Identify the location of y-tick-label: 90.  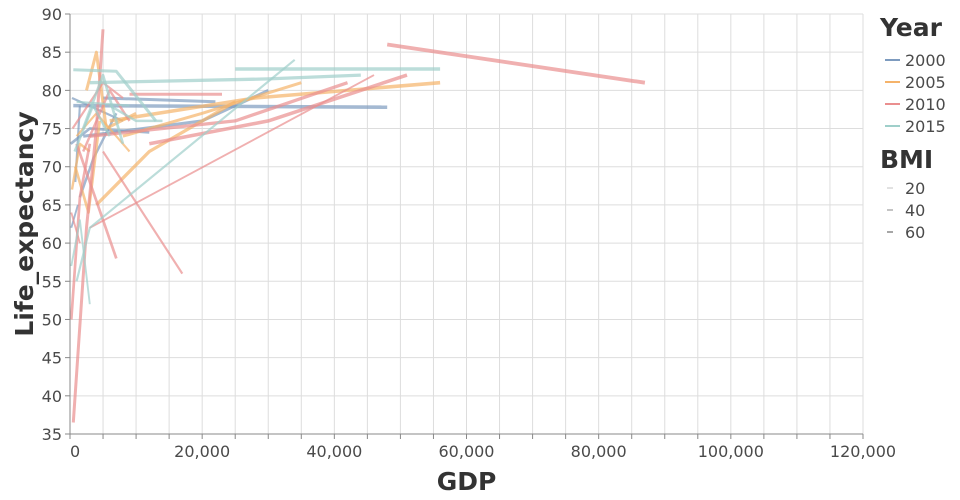
(52, 14).